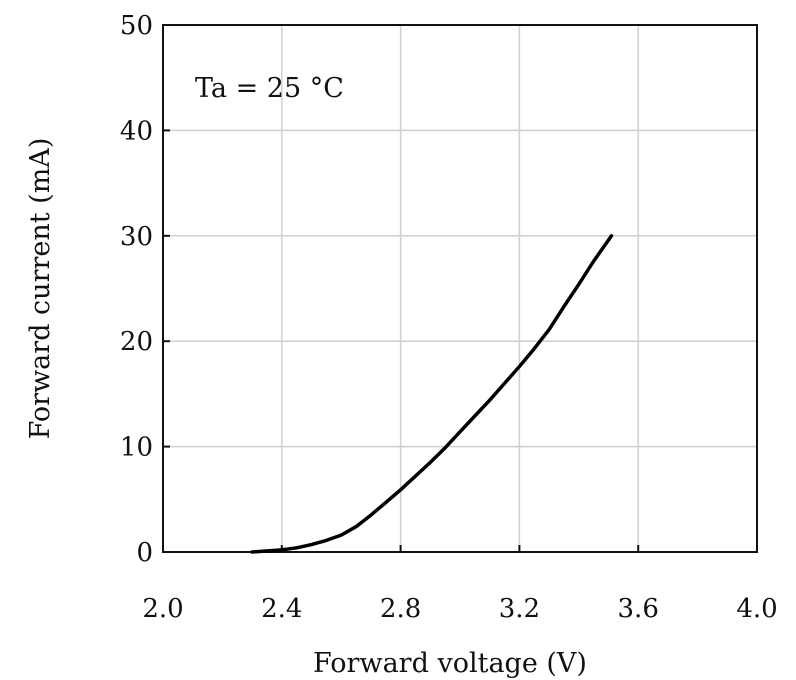 Image resolution: width=796 pixels, height=680 pixels. What do you see at coordinates (638, 609) in the screenshot?
I see `x-tick-label: 3.6` at bounding box center [638, 609].